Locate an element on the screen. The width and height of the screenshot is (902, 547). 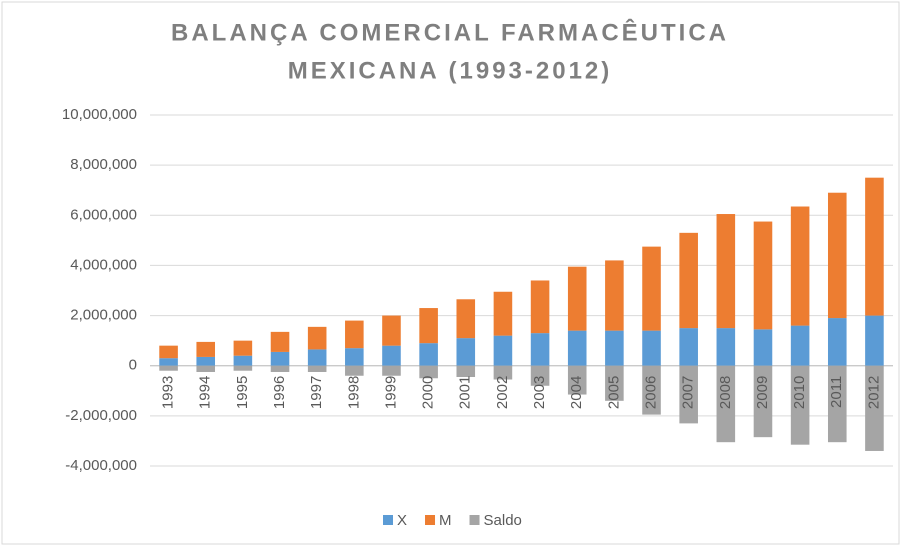
x-tick-label: 1993 is located at coordinates (168, 392).